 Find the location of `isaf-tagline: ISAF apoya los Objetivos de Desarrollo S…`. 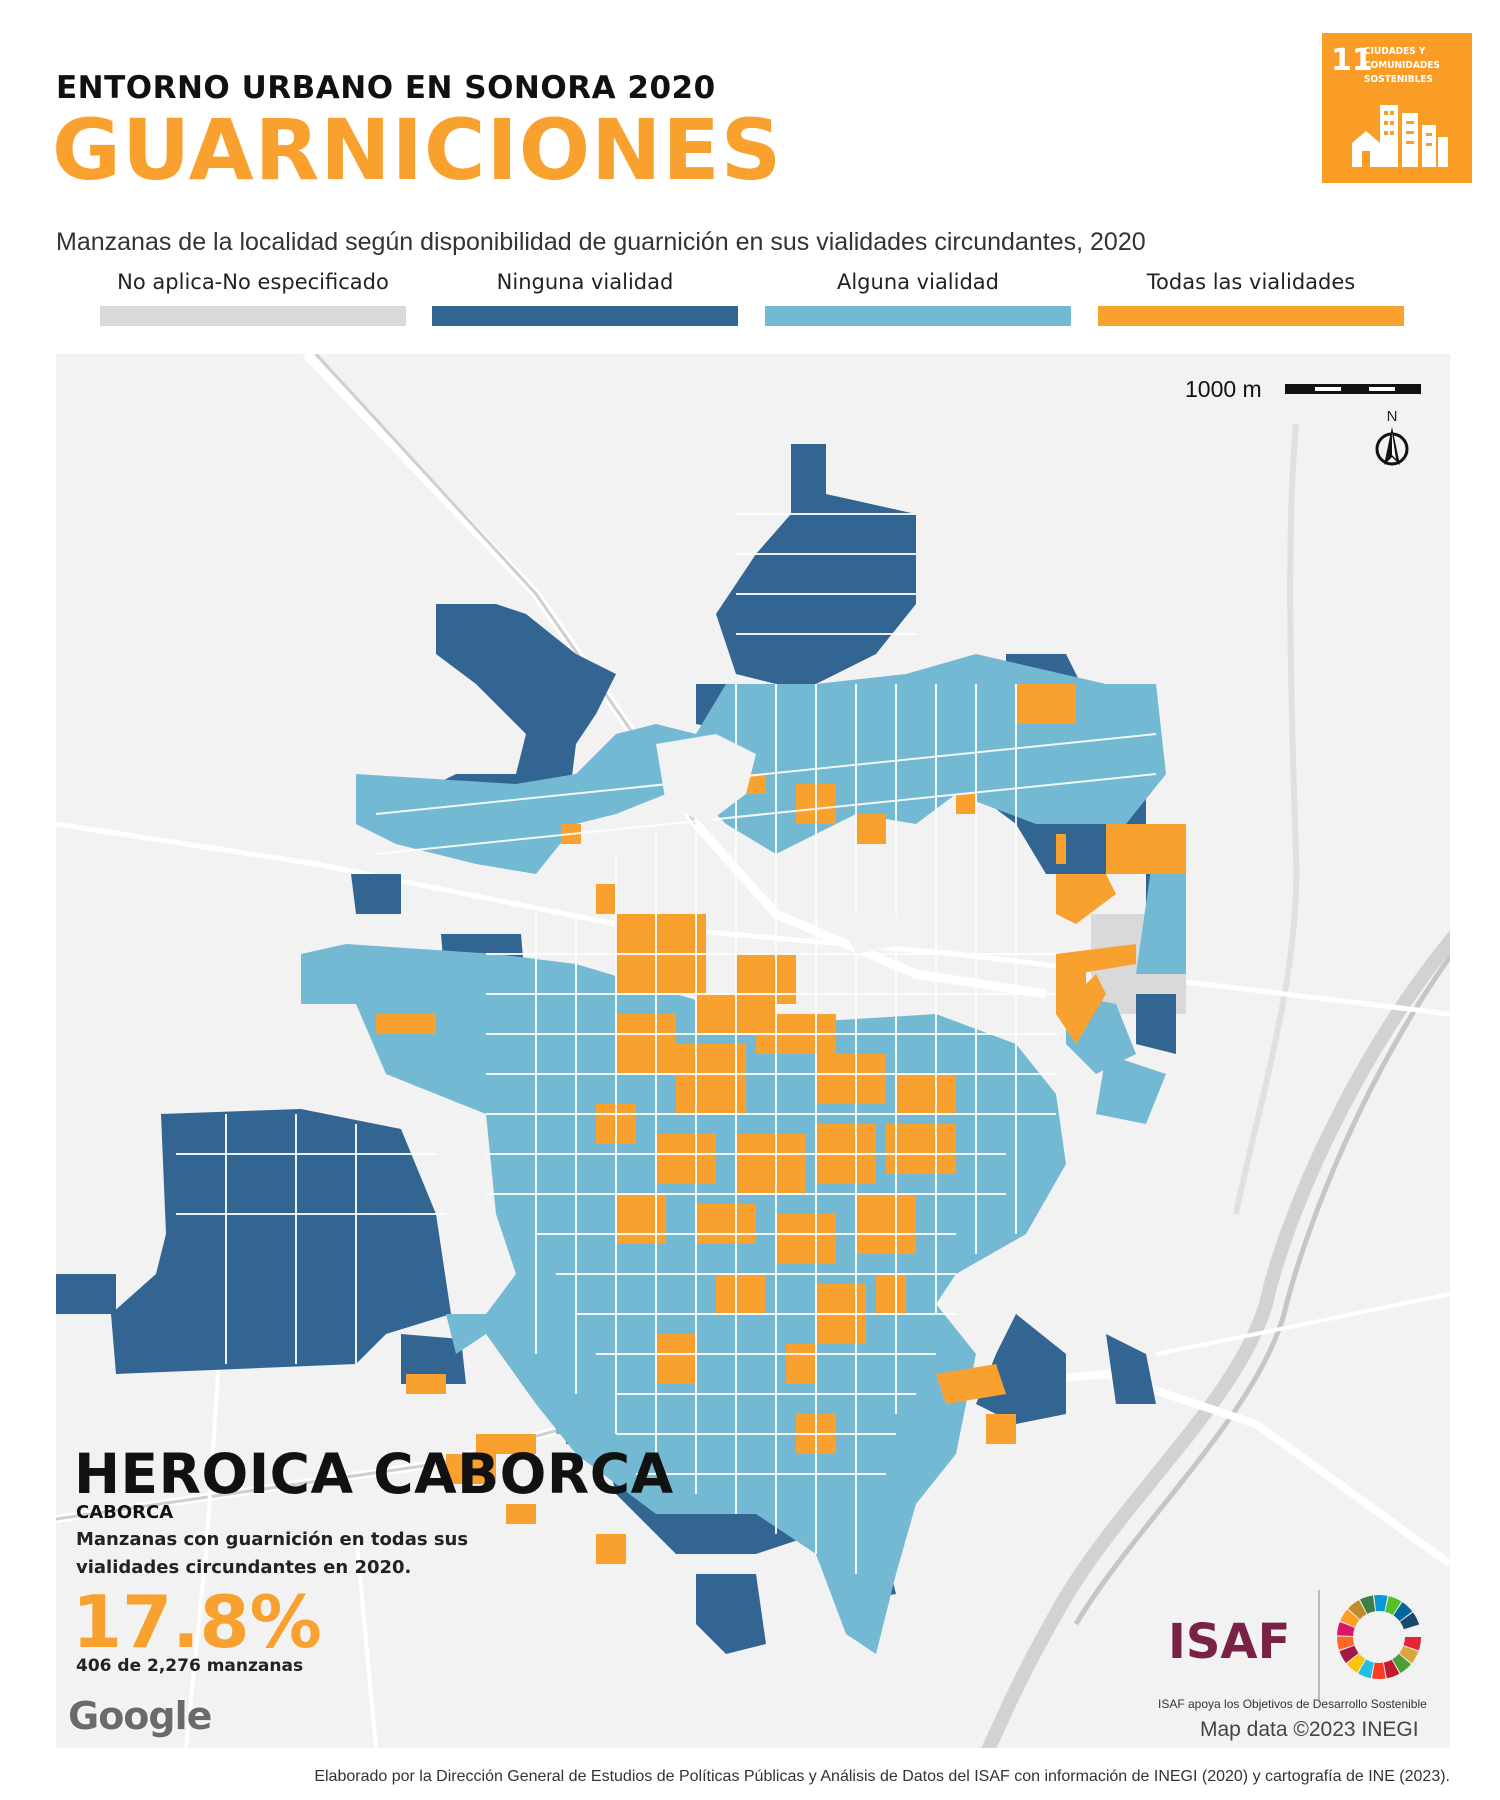

isaf-tagline: ISAF apoya los Objetivos de Desarrollo S… is located at coordinates (1292, 1704).